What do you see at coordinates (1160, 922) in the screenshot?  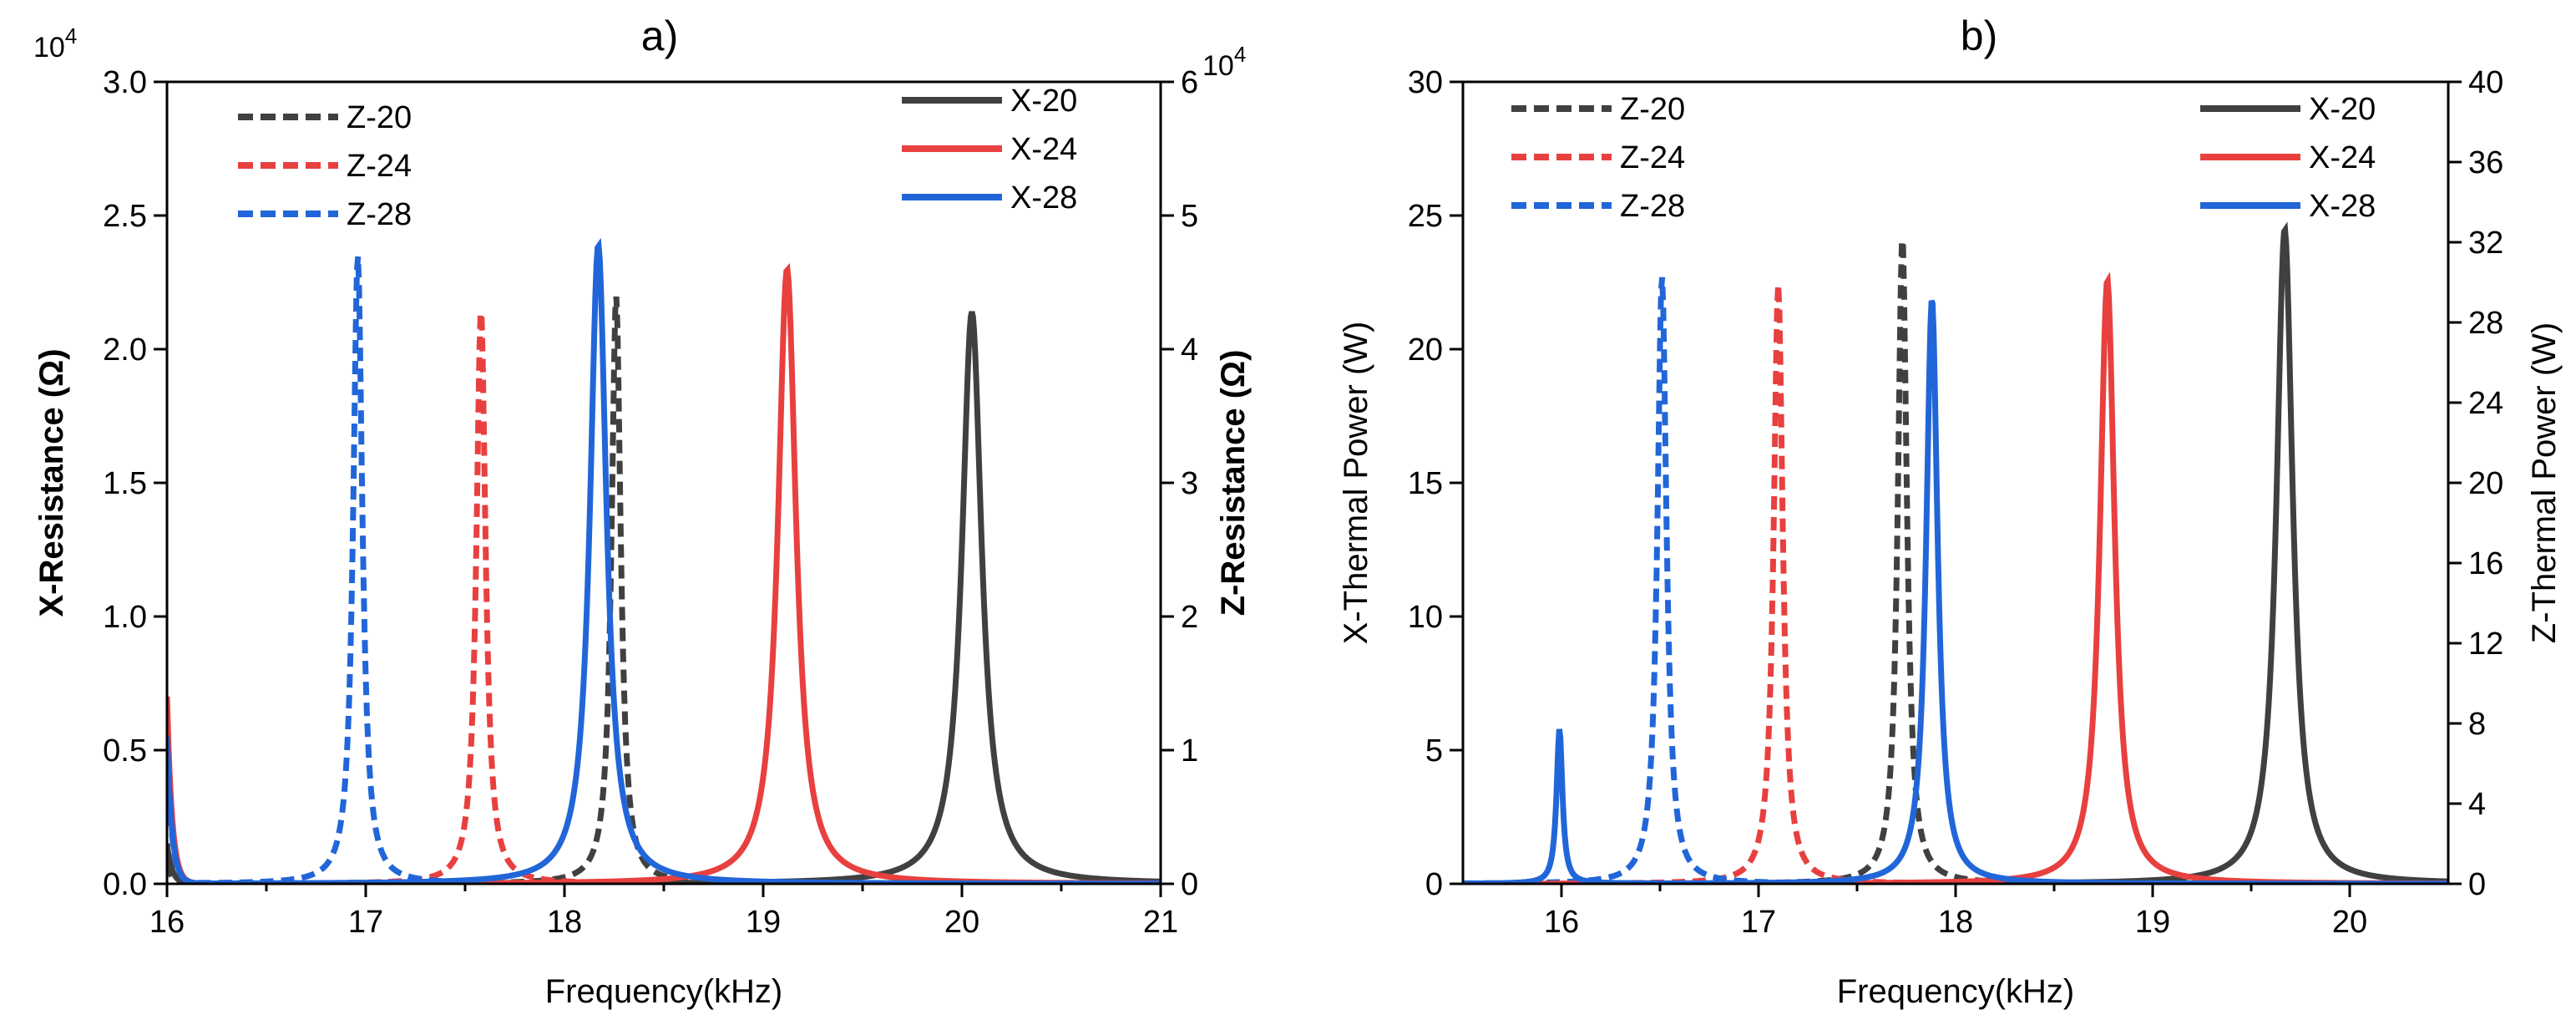 I see `x-tick-label: 21` at bounding box center [1160, 922].